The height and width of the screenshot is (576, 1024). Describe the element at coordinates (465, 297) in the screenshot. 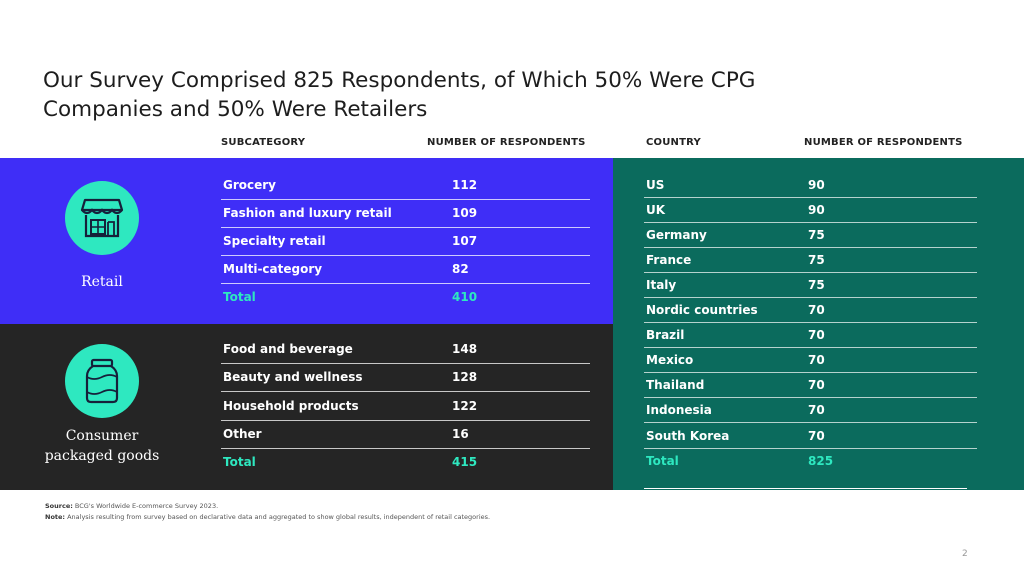

I see `total-value: 410` at that location.